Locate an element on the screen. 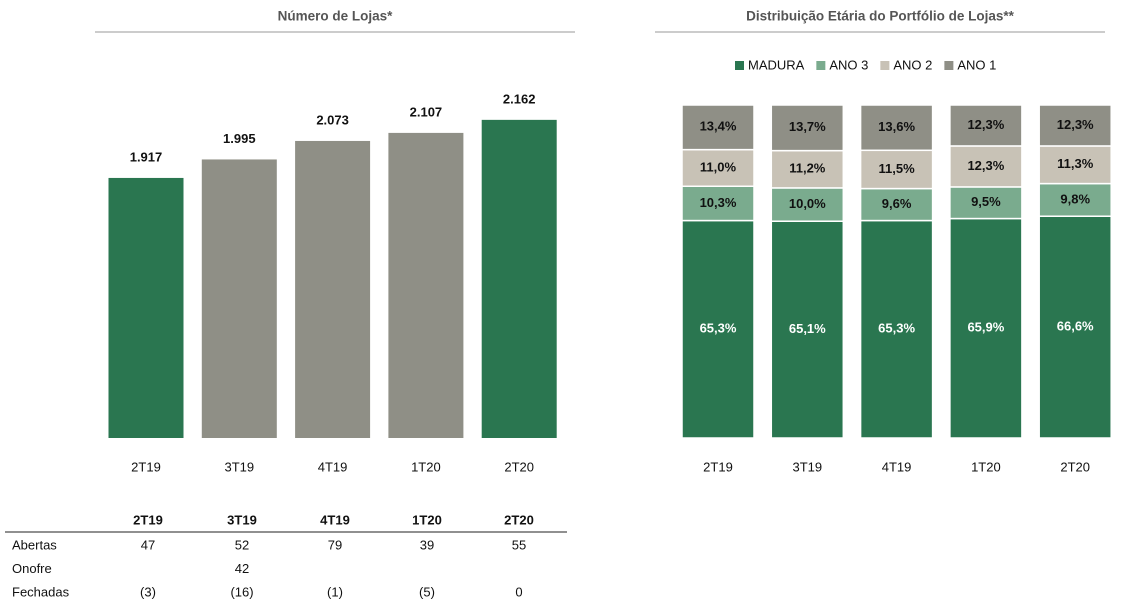  table-cell: 55 is located at coordinates (519, 544).